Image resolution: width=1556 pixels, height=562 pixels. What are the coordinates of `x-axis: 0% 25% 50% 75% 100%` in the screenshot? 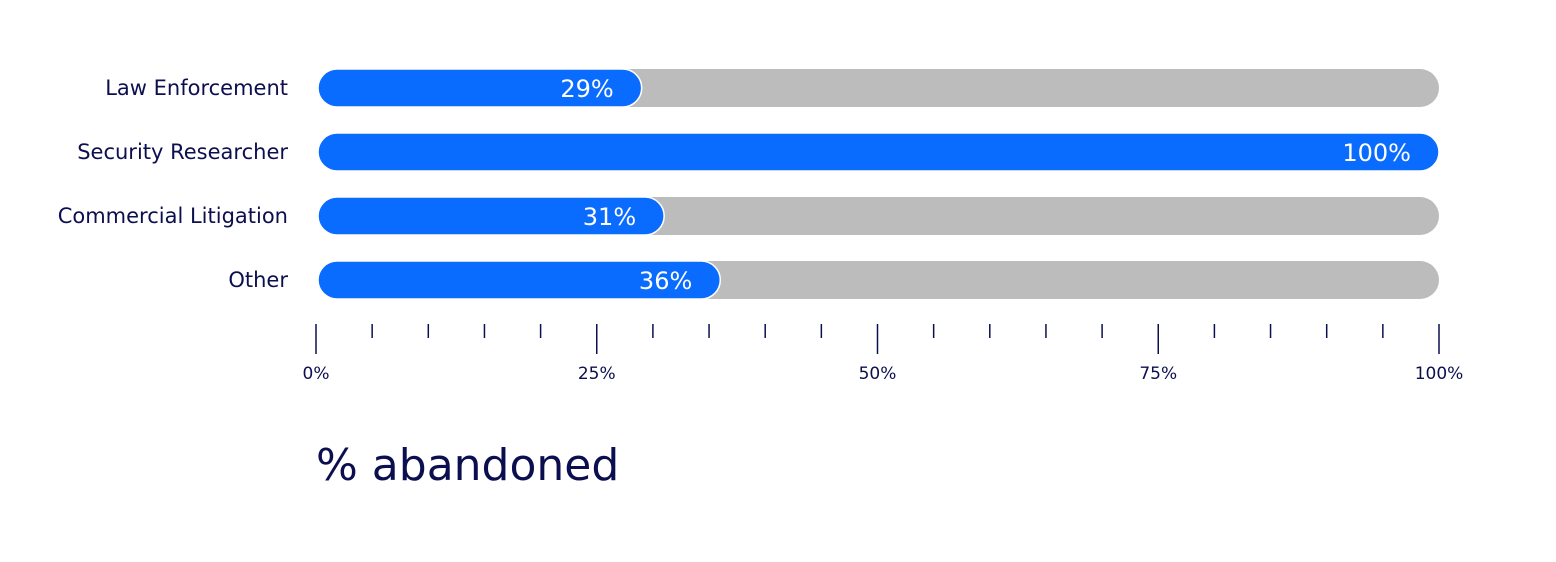 It's located at (883, 354).